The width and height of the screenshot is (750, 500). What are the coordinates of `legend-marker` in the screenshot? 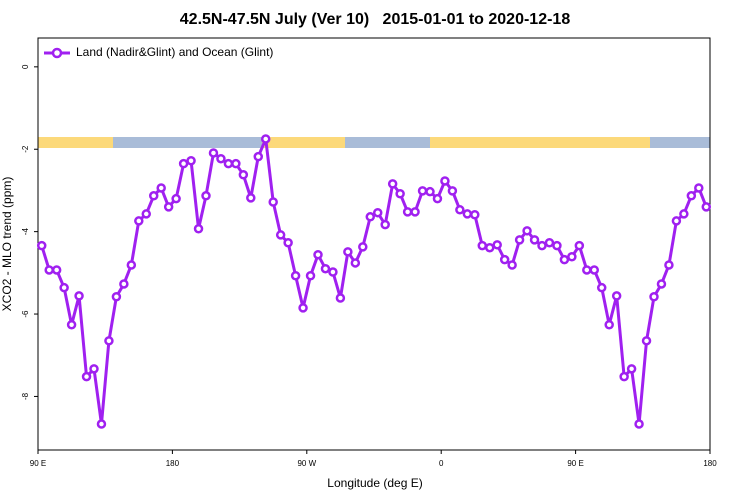 It's located at (57, 53).